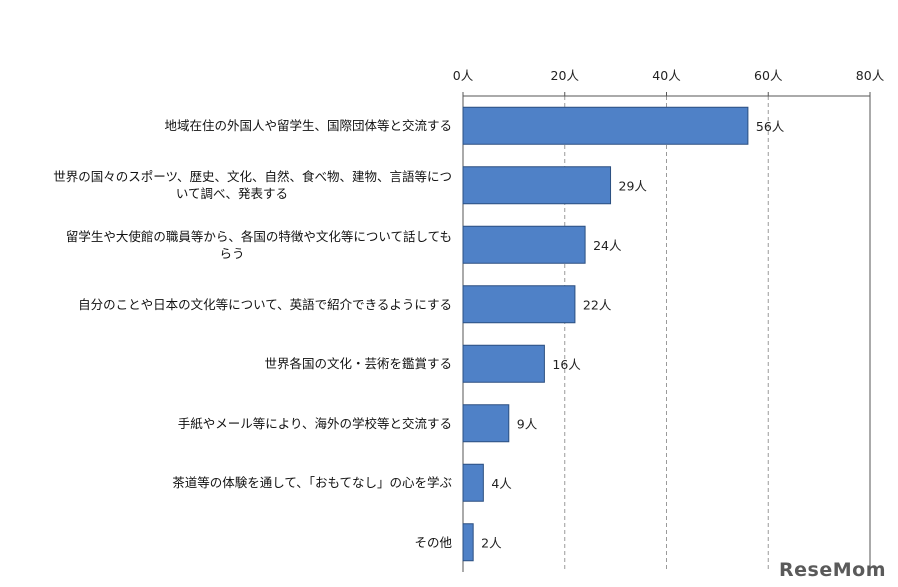 The height and width of the screenshot is (587, 898). I want to click on category-label-line: 世界の国々のスポーツ、歴史、文化、自然、食べ物、建物、言語等につ, so click(252, 177).